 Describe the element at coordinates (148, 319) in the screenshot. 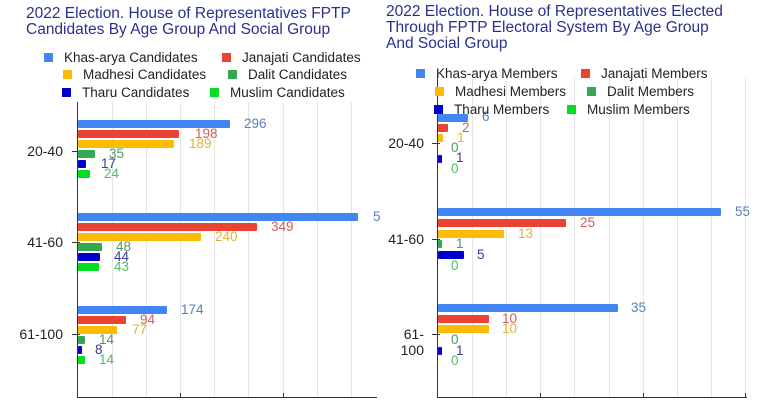

I see `value-label: 94` at that location.